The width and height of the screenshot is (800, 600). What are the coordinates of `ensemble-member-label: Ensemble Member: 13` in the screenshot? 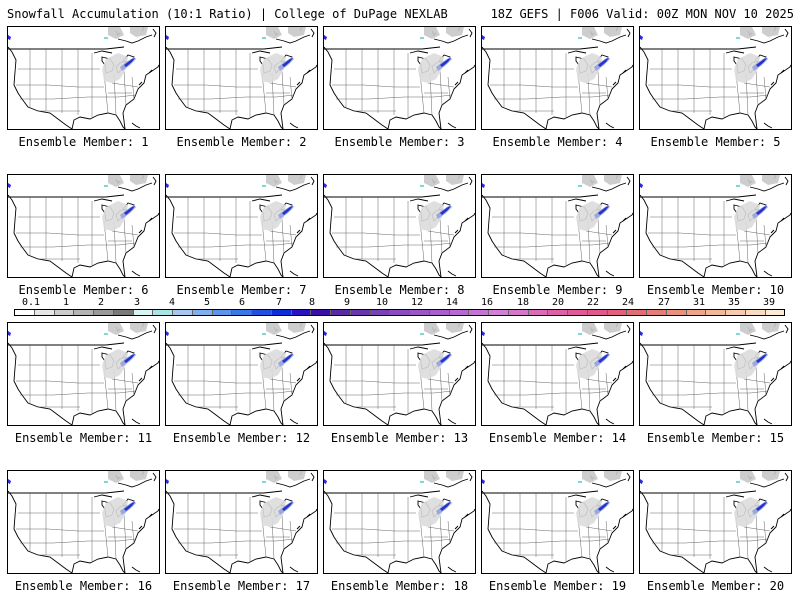 It's located at (399, 438).